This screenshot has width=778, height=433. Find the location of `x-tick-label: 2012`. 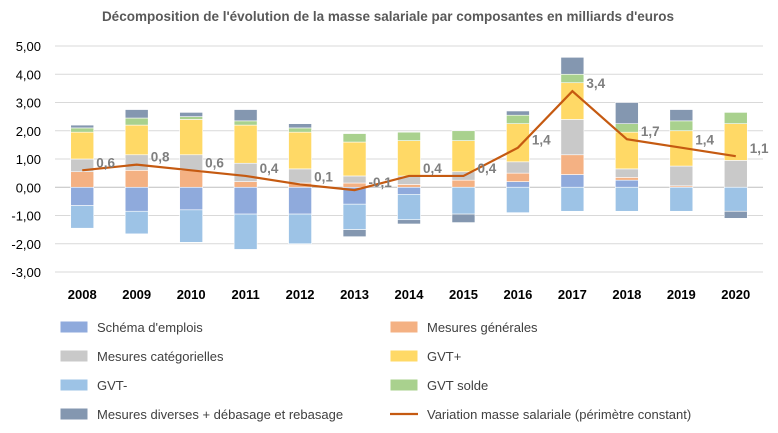

x-tick-label: 2012 is located at coordinates (300, 294).